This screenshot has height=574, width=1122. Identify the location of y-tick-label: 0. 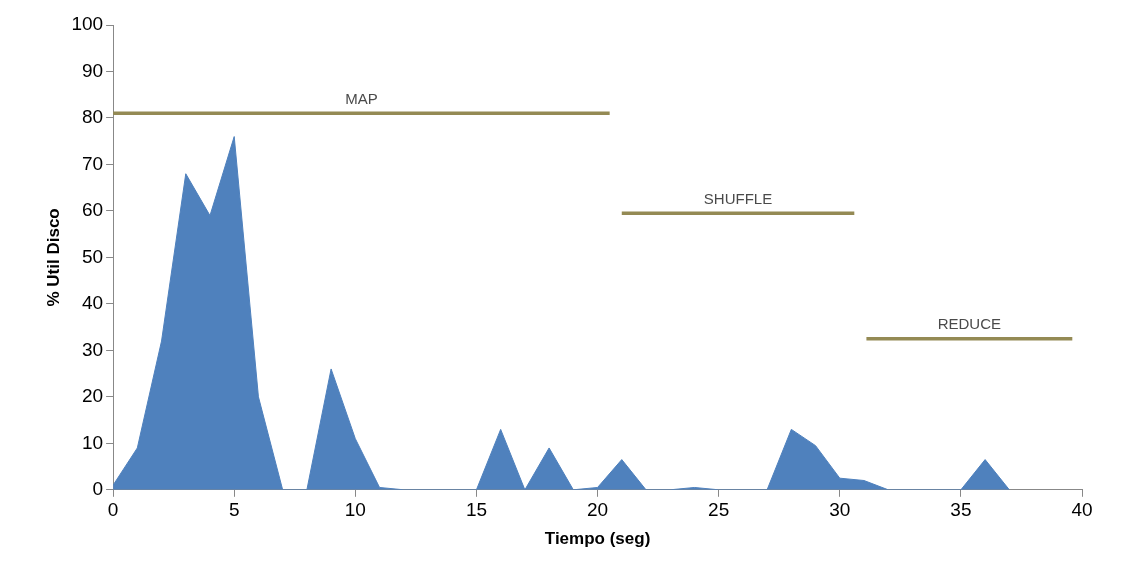
(98, 489).